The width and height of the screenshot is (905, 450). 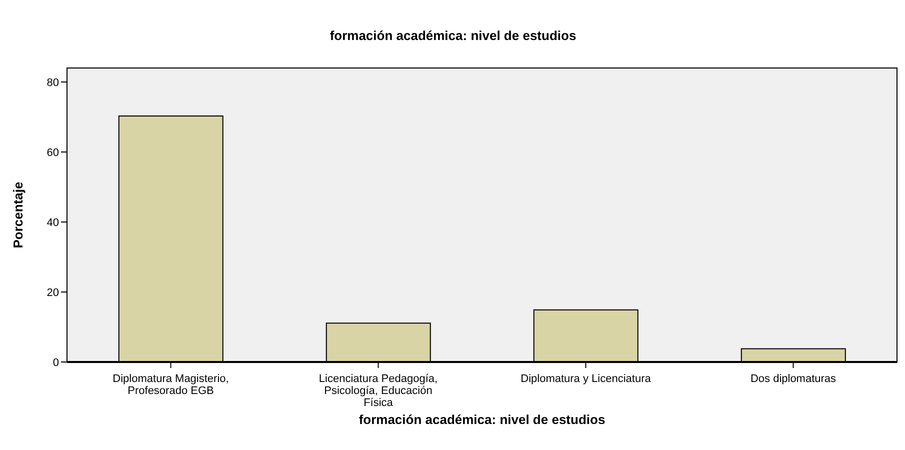 What do you see at coordinates (453, 36) in the screenshot?
I see `chart-title: formación académica: nivel de estudios` at bounding box center [453, 36].